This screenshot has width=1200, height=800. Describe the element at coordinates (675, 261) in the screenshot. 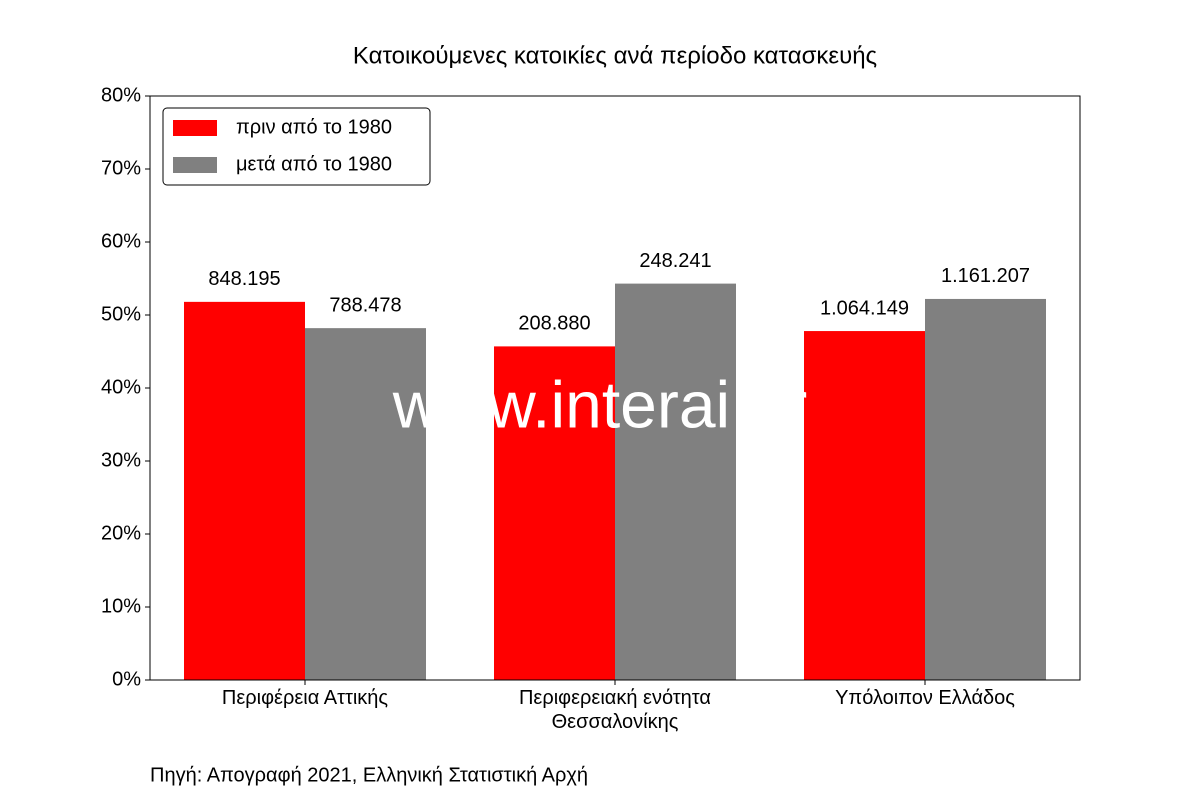

I see `data-label: 248.241` at that location.